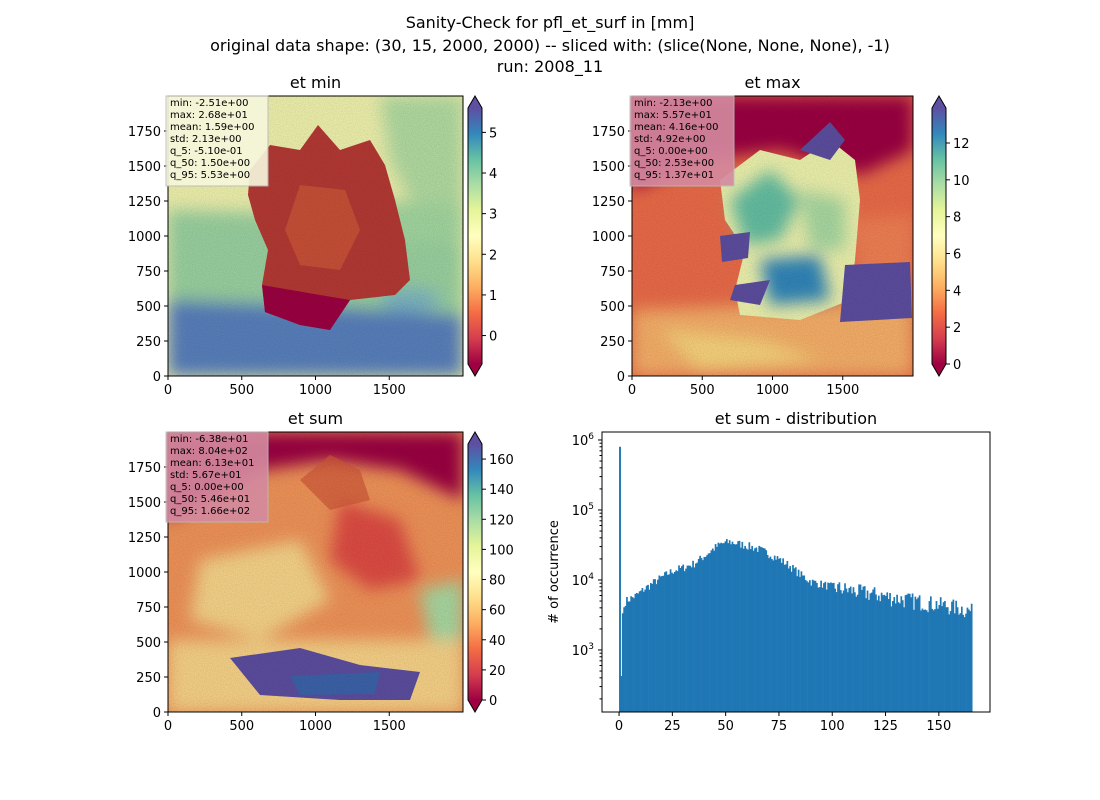 Image resolution: width=1100 pixels, height=800 pixels. What do you see at coordinates (168, 726) in the screenshot?
I see `x-tick-label: 0` at bounding box center [168, 726].